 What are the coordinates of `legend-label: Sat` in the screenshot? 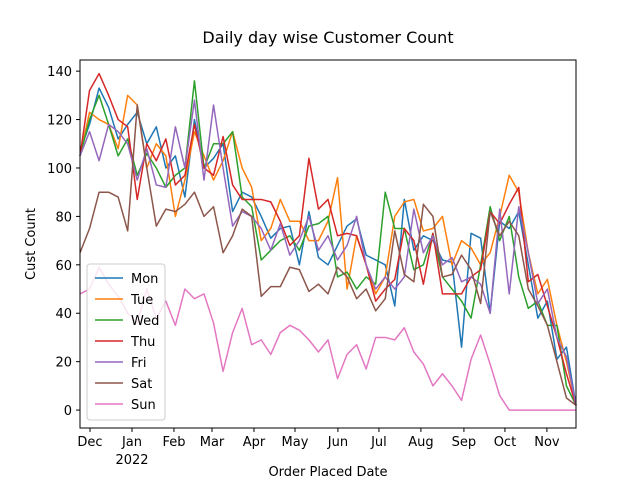 It's located at (141, 384).